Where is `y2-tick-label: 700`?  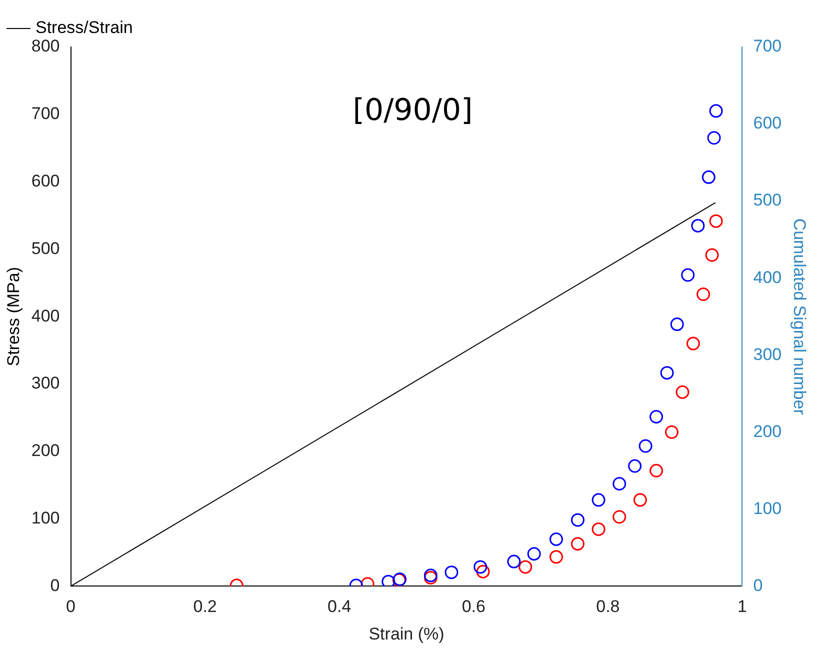
y2-tick-label: 700 is located at coordinates (767, 46).